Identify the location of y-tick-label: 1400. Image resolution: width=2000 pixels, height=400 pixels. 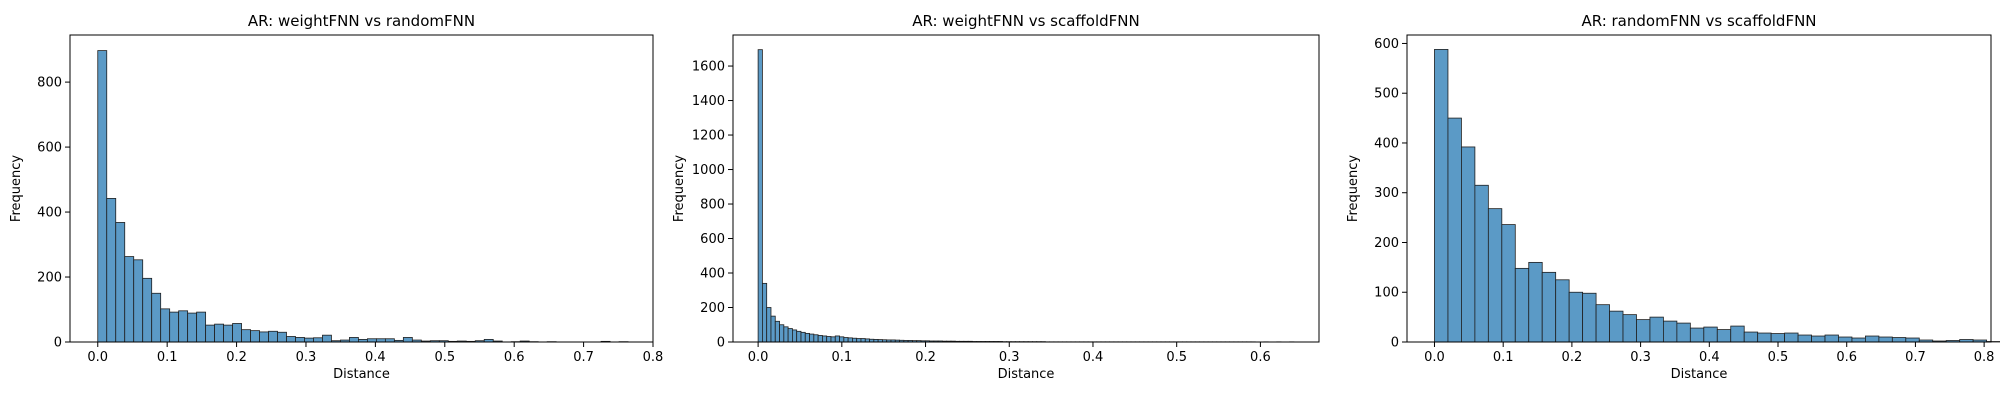
(708, 101).